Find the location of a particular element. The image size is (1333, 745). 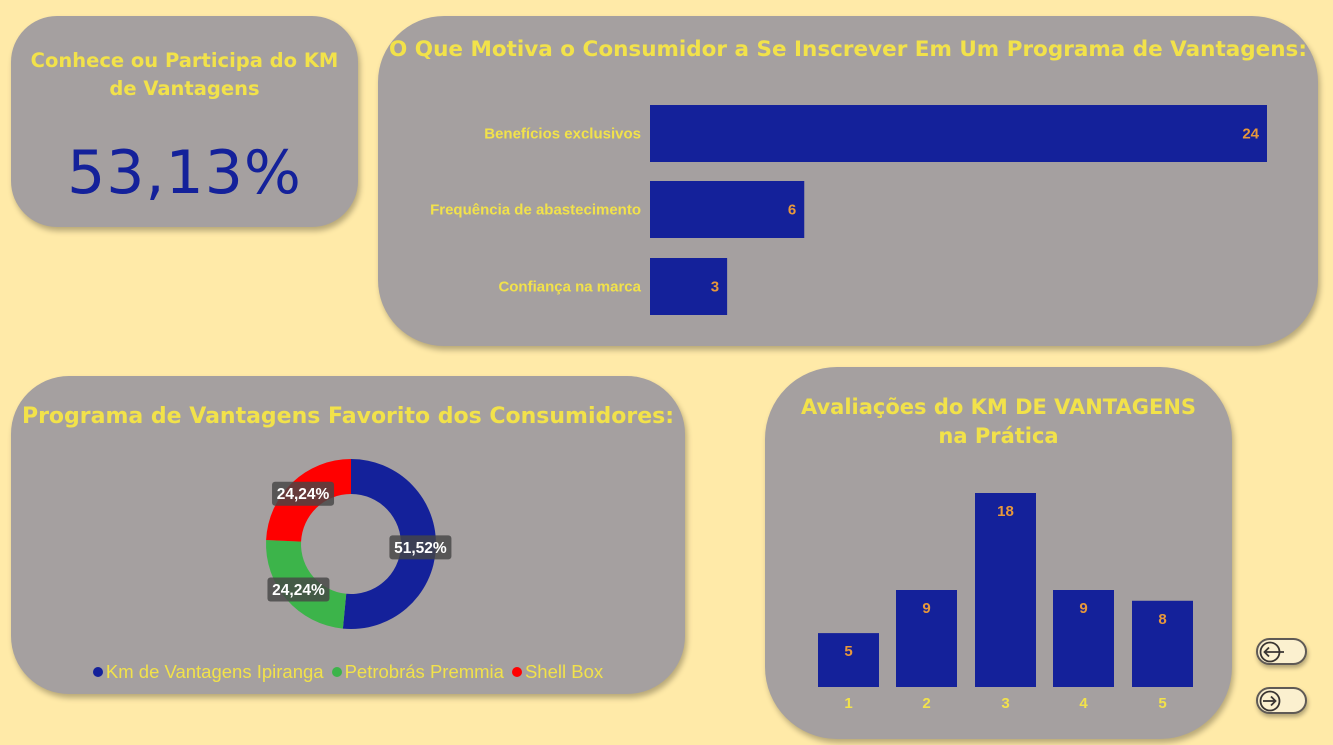

ratings-column-chart: 5 1 9 2 18 3 9 4 8 5 is located at coordinates (1005, 602).